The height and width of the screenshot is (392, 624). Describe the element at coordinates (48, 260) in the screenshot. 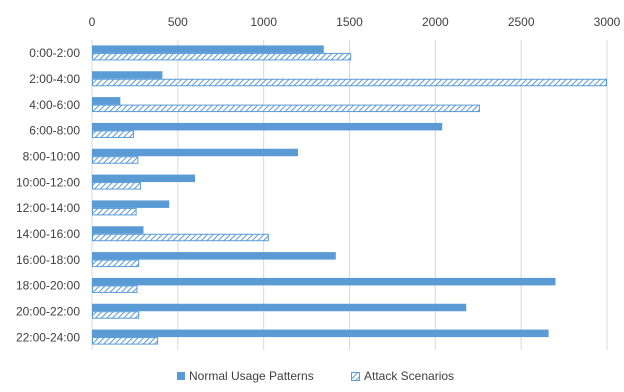

I see `category-label: 16:00-18:00` at that location.